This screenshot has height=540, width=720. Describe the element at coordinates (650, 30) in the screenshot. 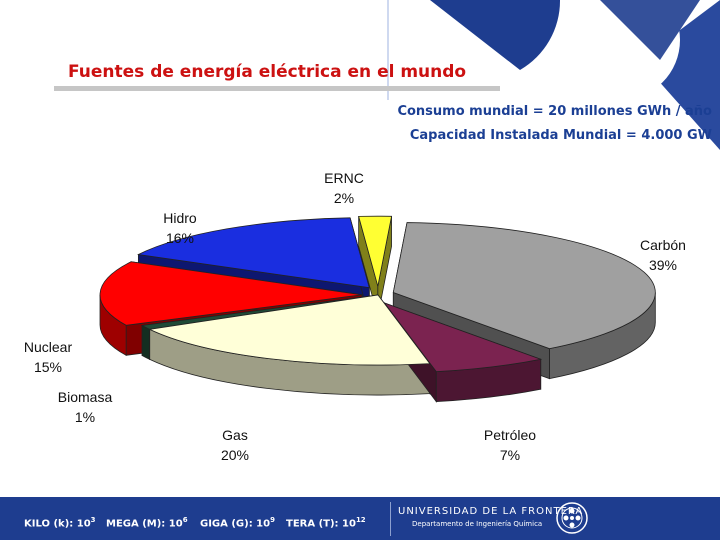

I see `logo-shape-wedge` at that location.